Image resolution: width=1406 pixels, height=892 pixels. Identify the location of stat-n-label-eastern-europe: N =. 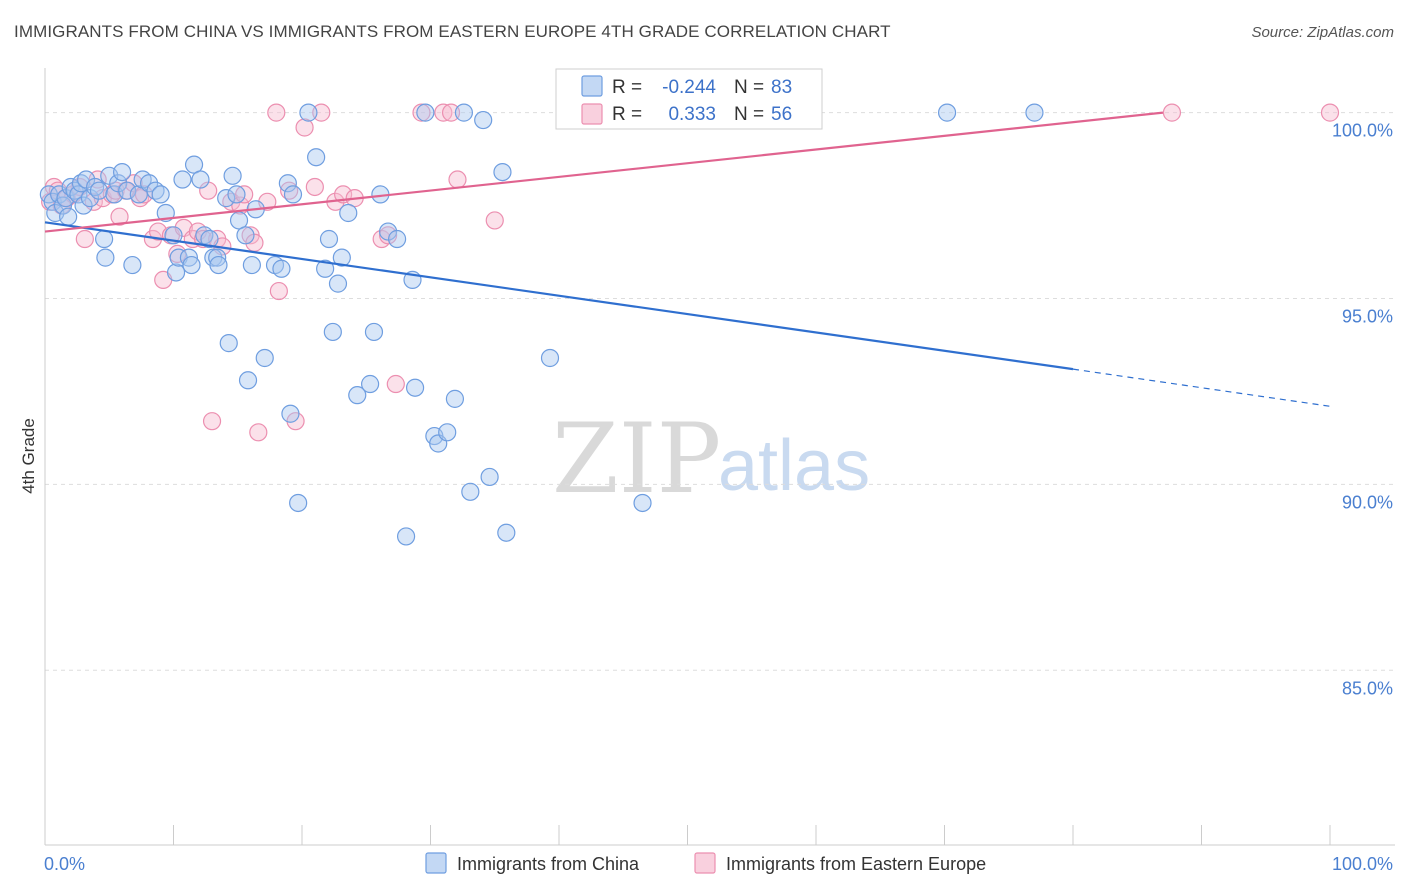
(749, 114).